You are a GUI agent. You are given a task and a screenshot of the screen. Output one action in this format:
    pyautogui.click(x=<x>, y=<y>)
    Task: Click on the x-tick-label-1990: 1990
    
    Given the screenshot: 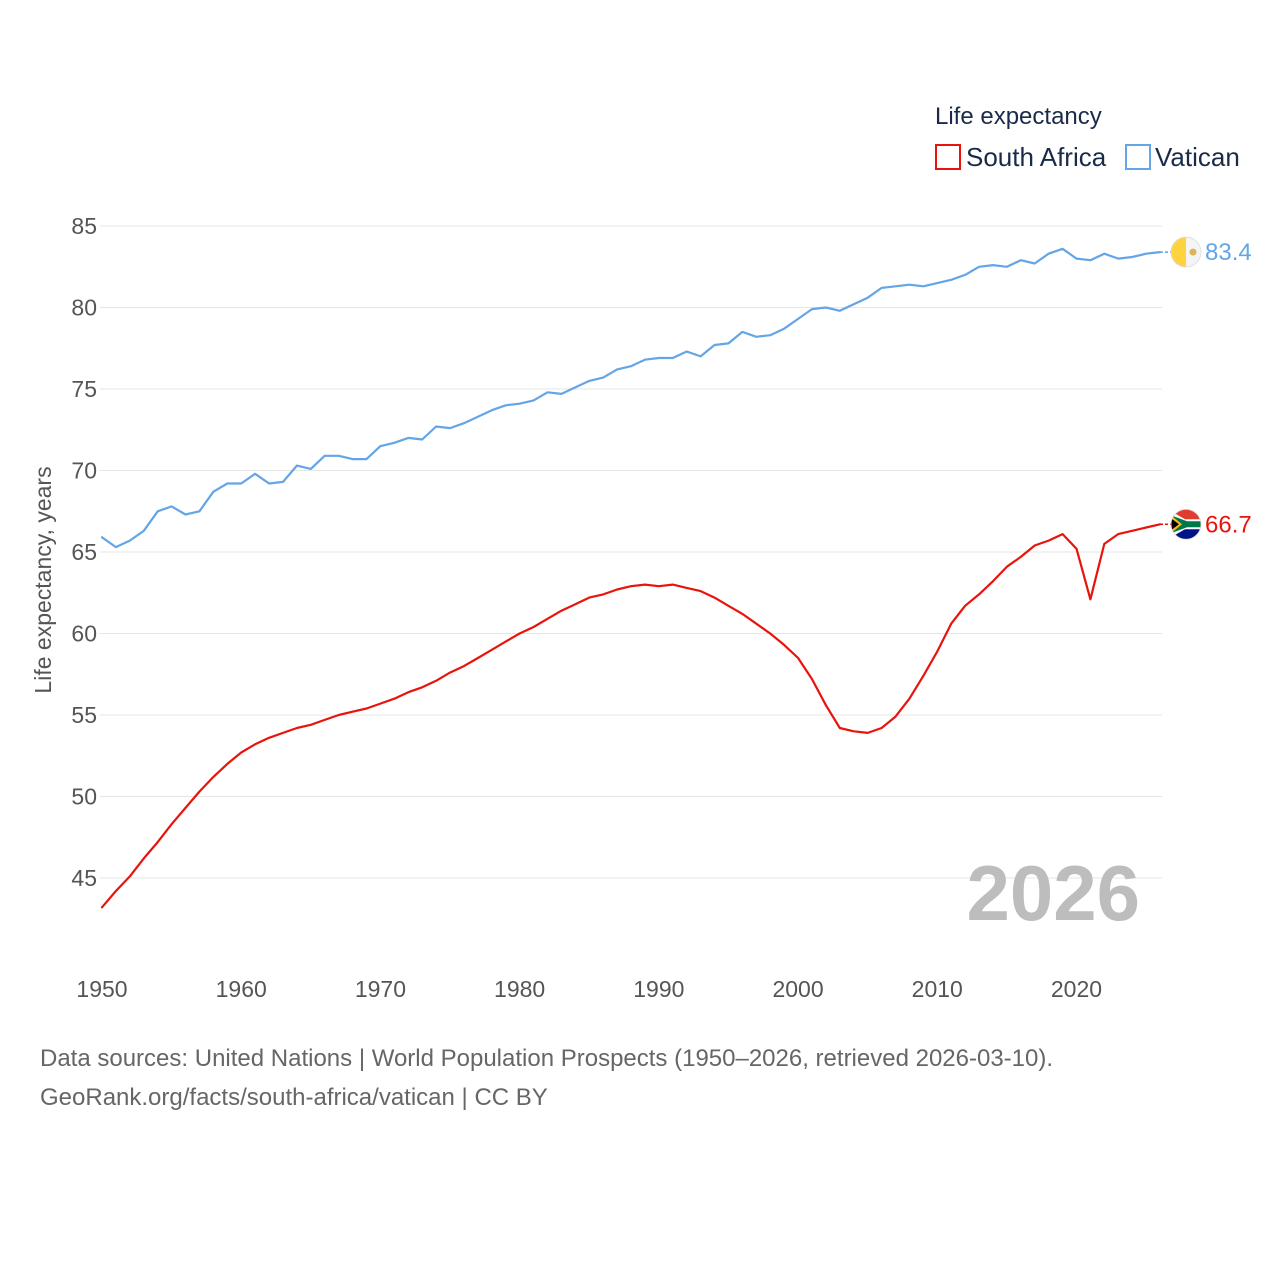 What is the action you would take?
    pyautogui.click(x=658, y=989)
    